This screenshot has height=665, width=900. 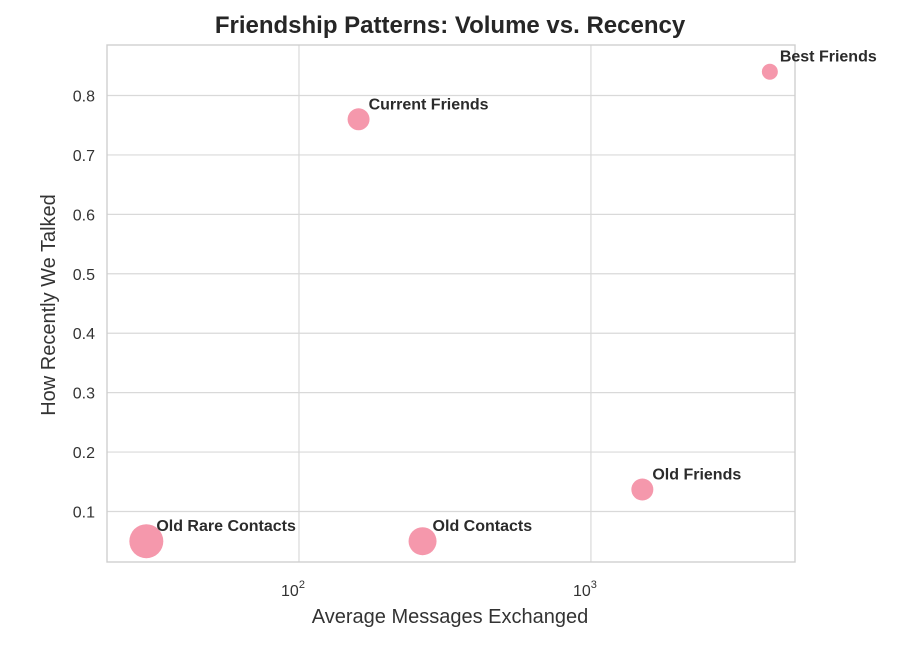 What do you see at coordinates (429, 104) in the screenshot?
I see `point-label: Current Friends` at bounding box center [429, 104].